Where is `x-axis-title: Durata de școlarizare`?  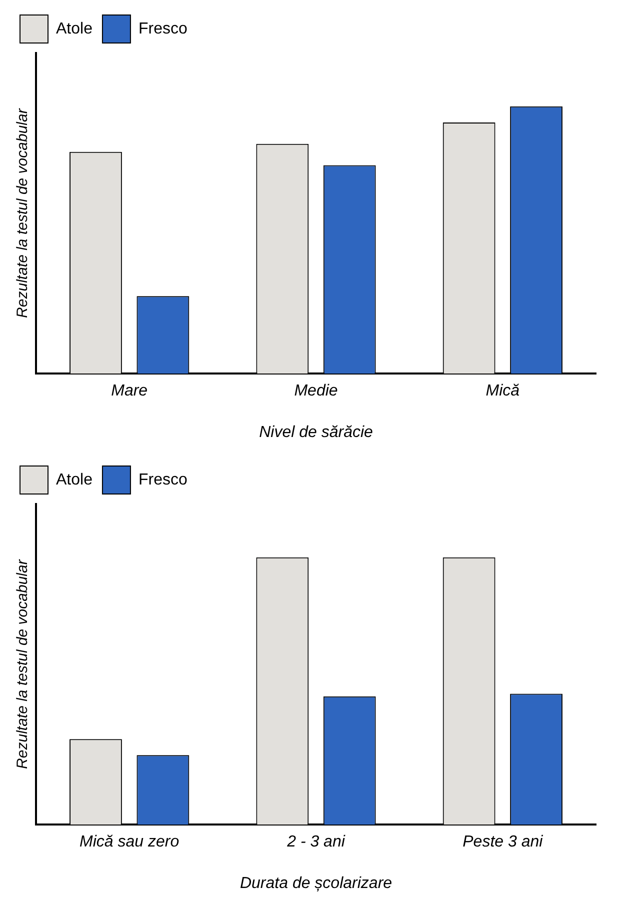 x-axis-title: Durata de școlarizare is located at coordinates (316, 883).